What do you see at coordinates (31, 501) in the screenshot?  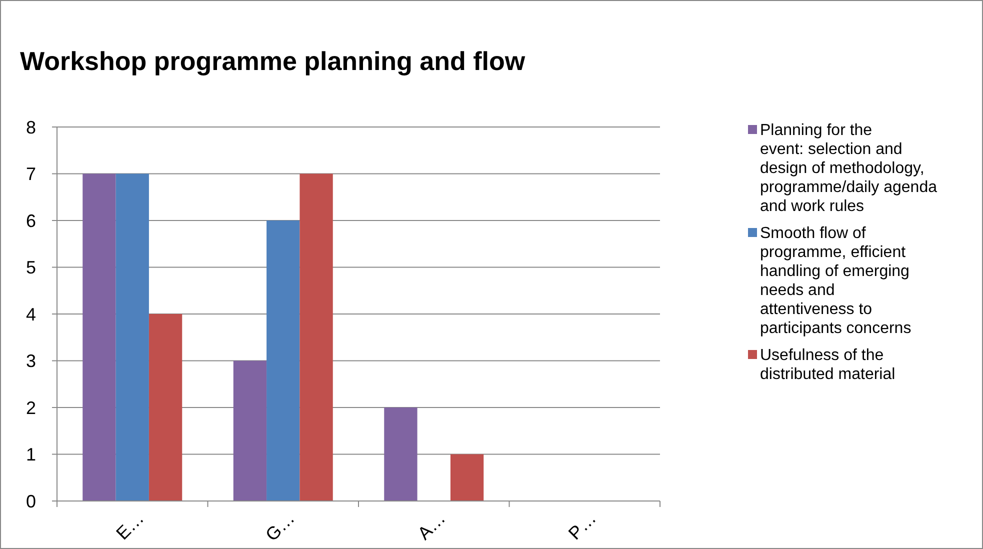 I see `y-tick-label: 0` at bounding box center [31, 501].